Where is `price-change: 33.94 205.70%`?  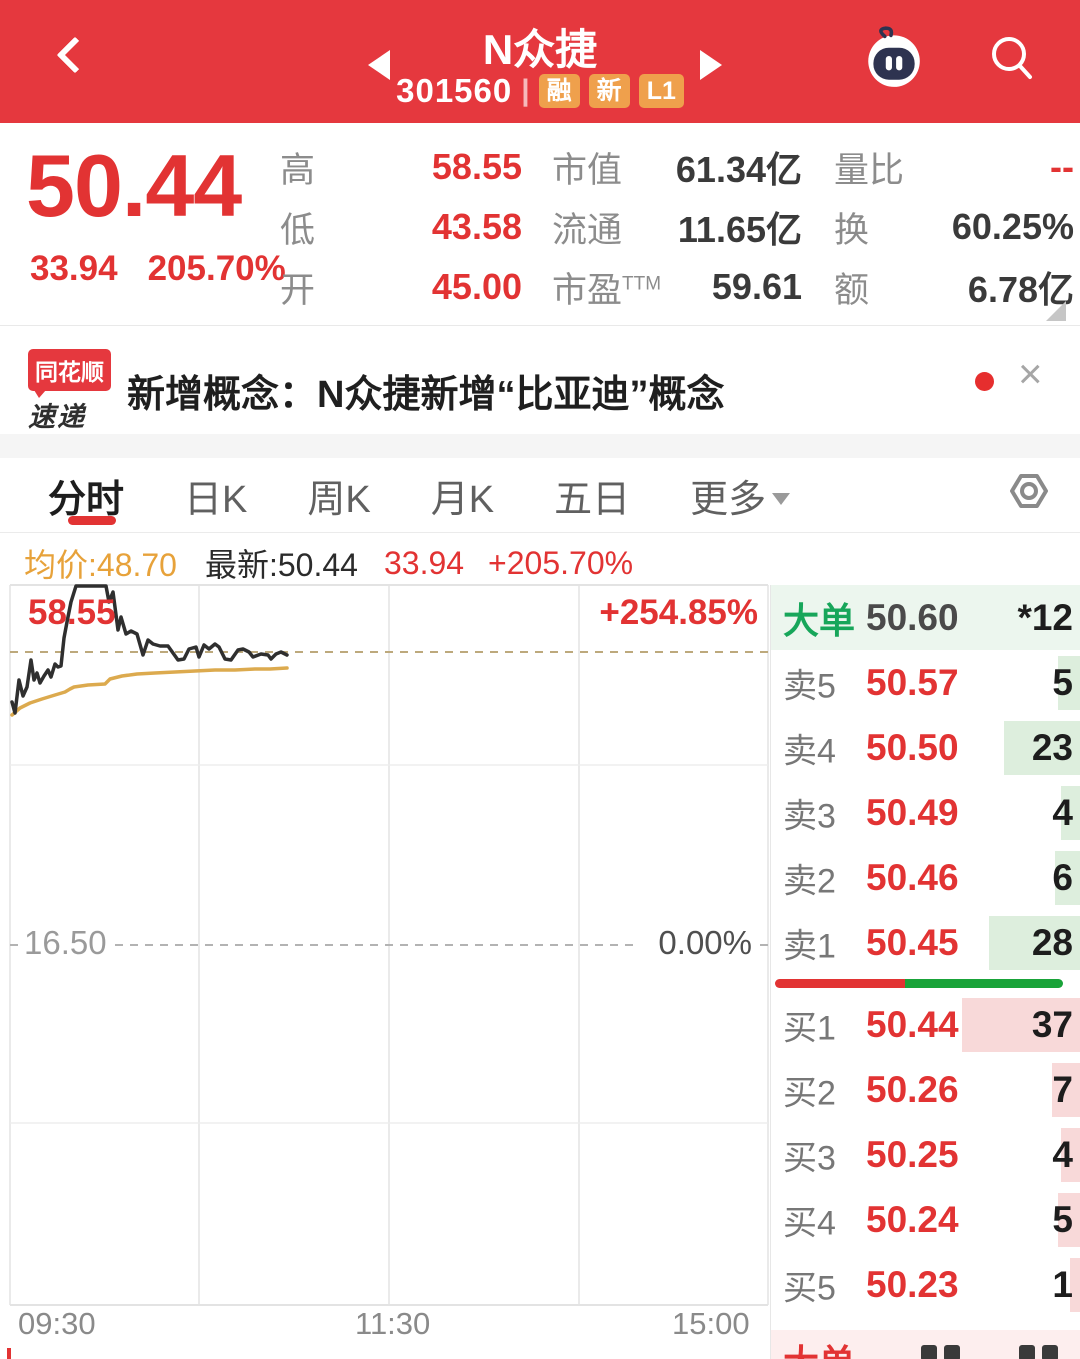
price-change: 33.94 205.70% is located at coordinates (173, 269).